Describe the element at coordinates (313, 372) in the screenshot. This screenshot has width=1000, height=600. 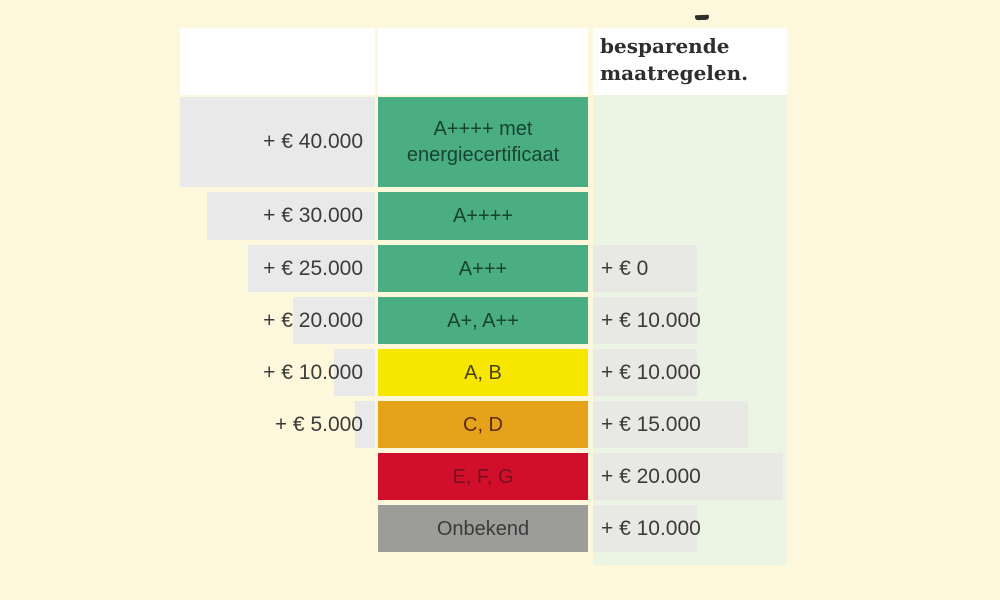
I see `left-value: + € 10.000` at that location.